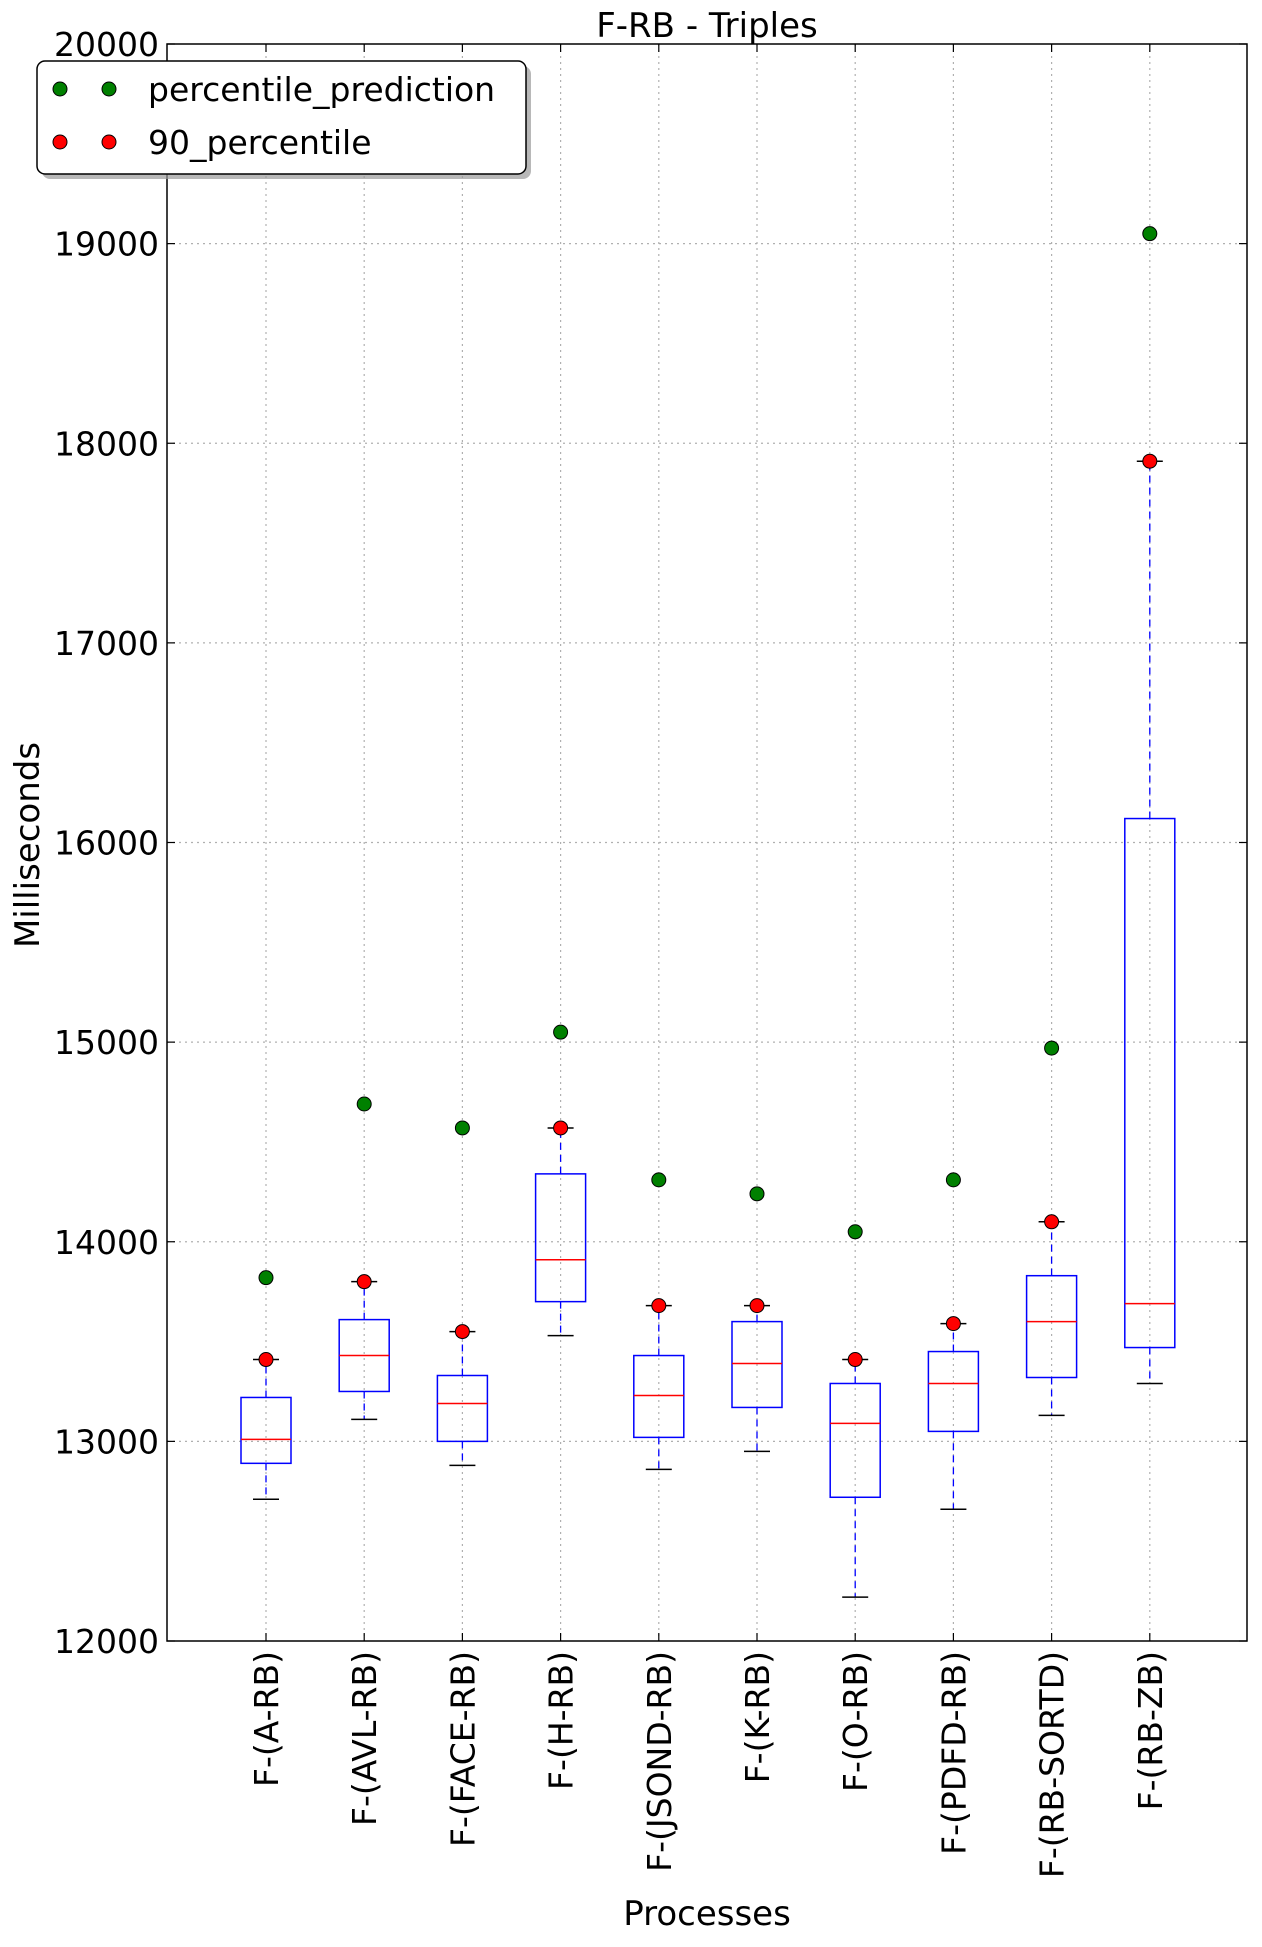  What do you see at coordinates (707, 26) in the screenshot?
I see `chart-title: F-RB - Triples` at bounding box center [707, 26].